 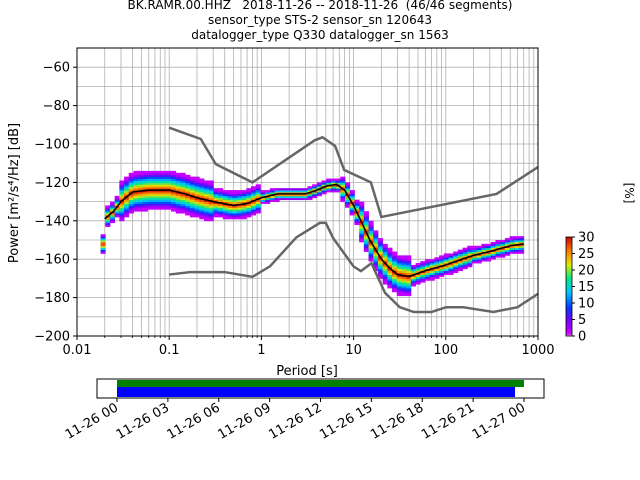 What do you see at coordinates (586, 304) in the screenshot?
I see `colorbar-tick-label: 10` at bounding box center [586, 304].